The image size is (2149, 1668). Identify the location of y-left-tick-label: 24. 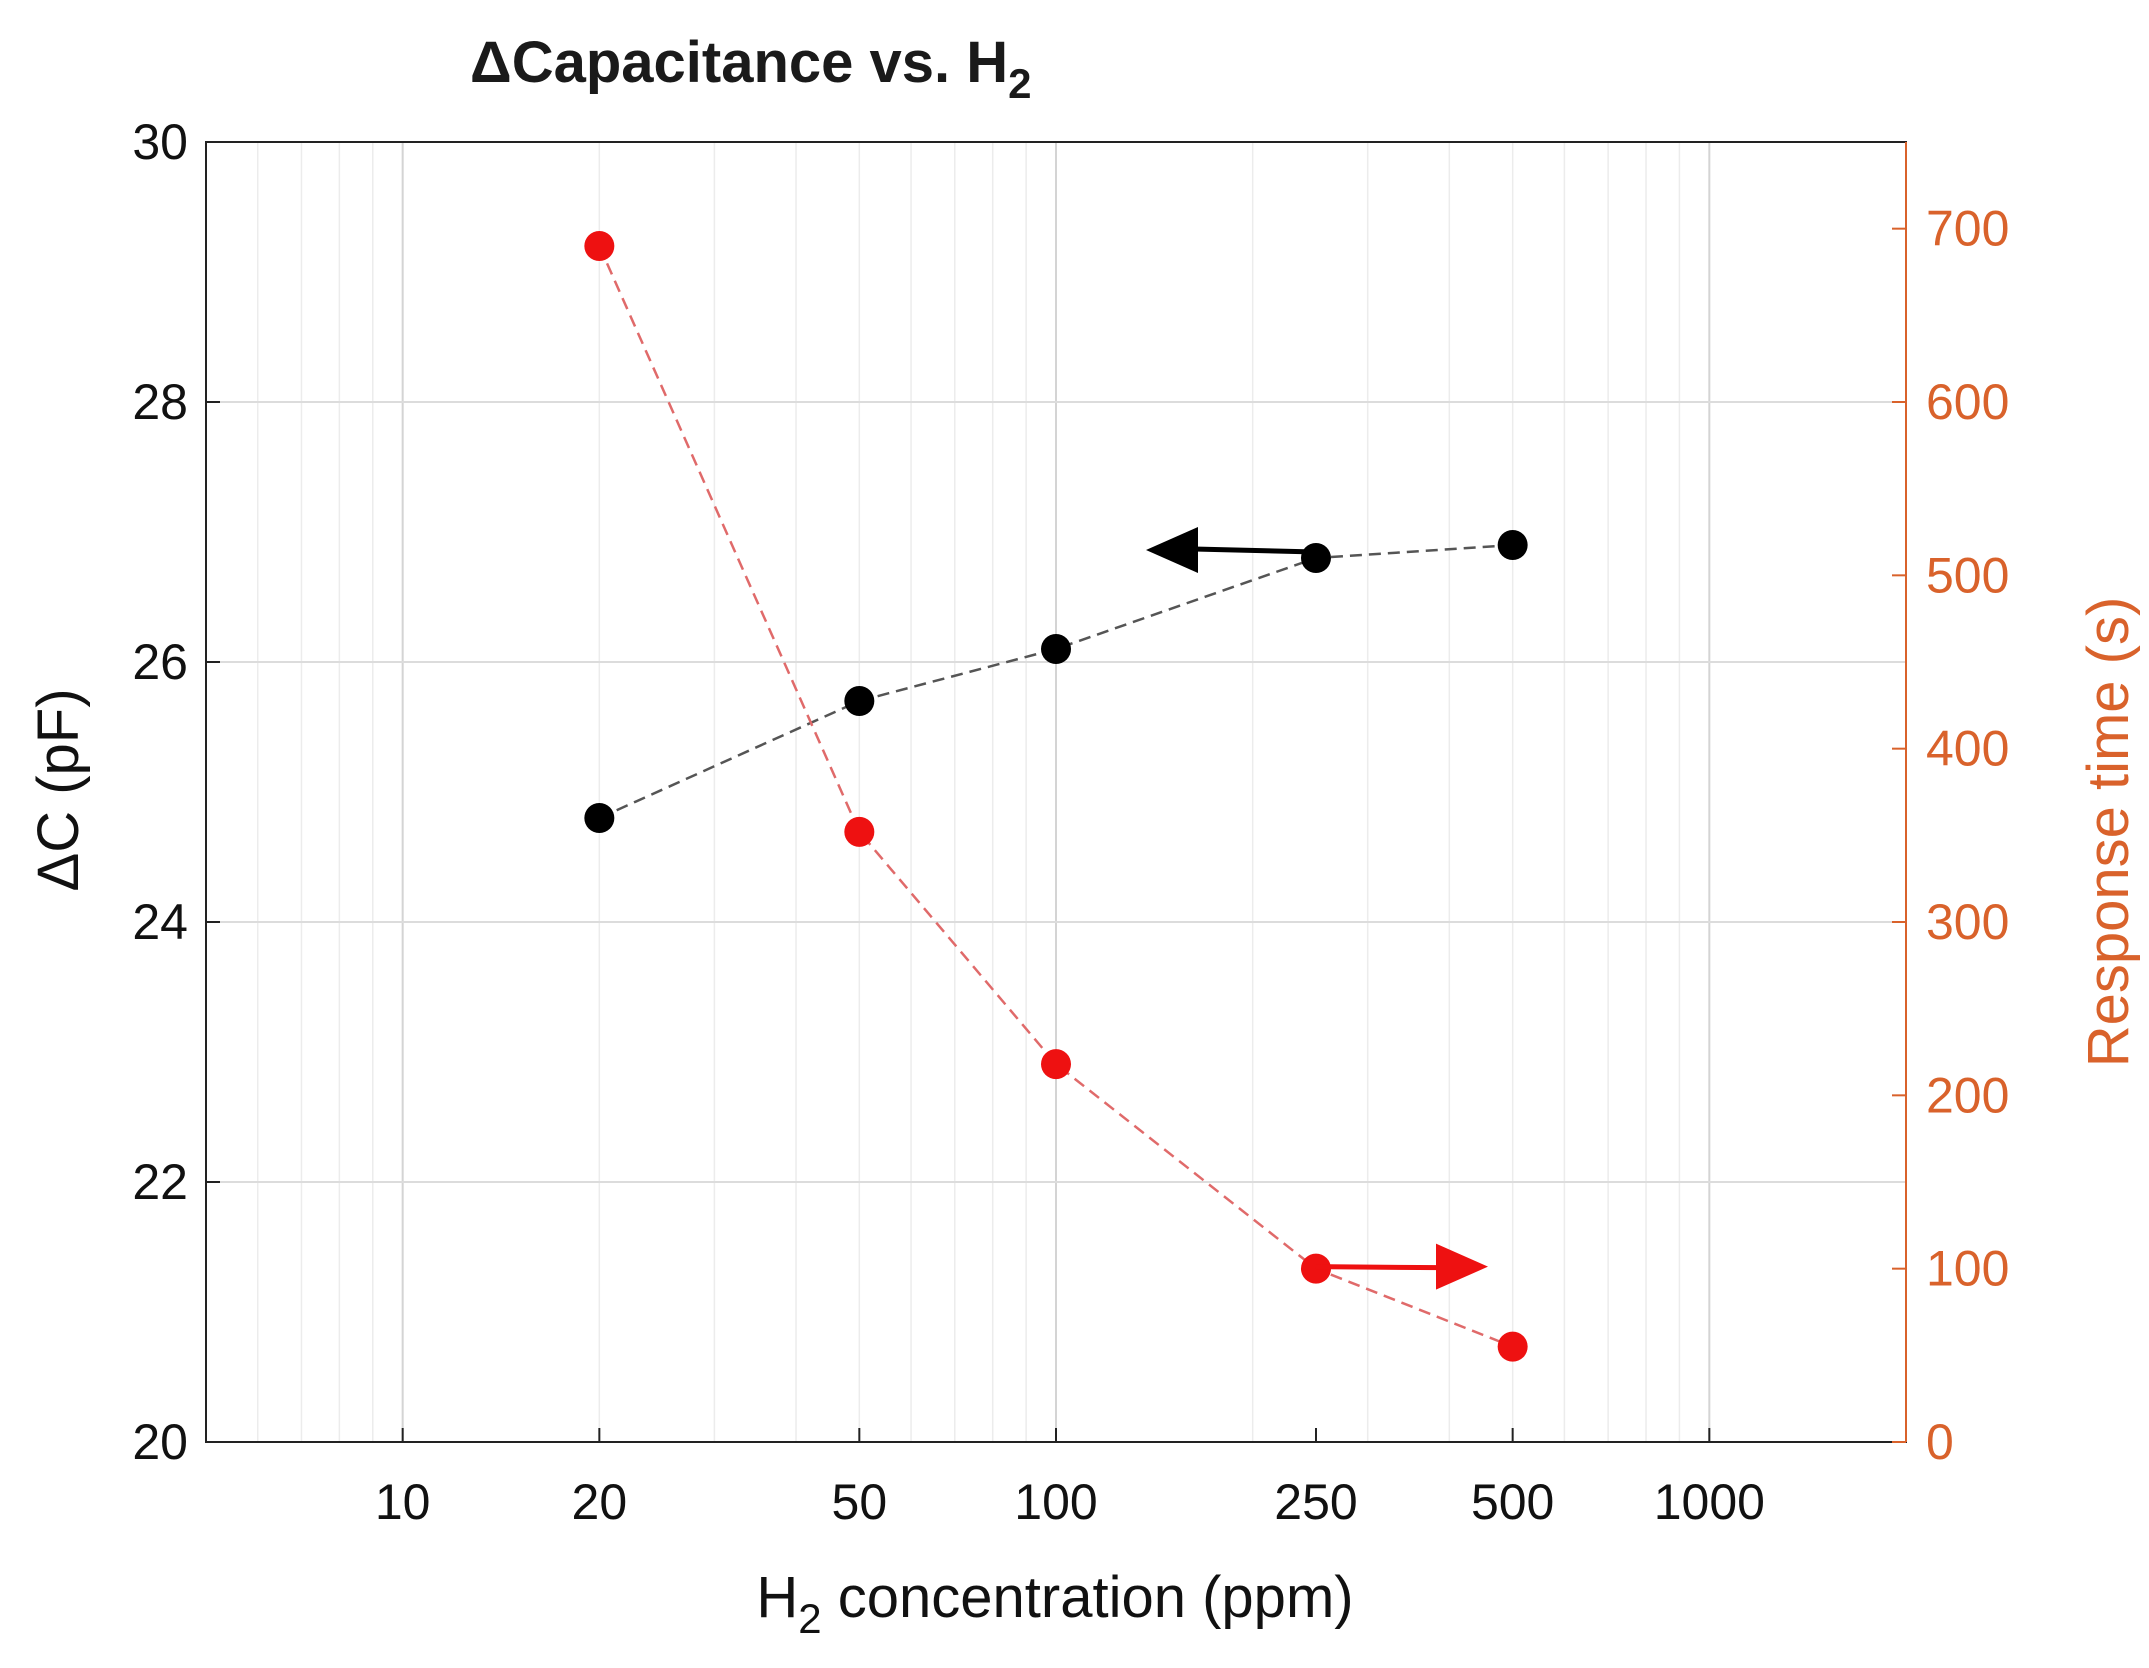
(160, 922).